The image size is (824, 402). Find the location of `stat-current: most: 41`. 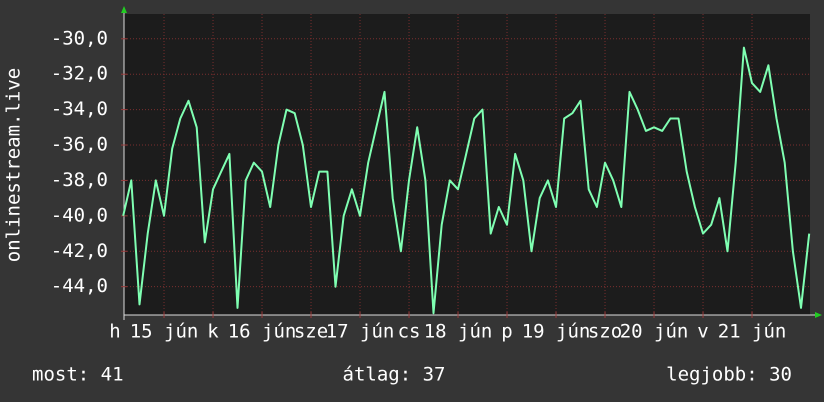

stat-current: most: 41 is located at coordinates (78, 375).